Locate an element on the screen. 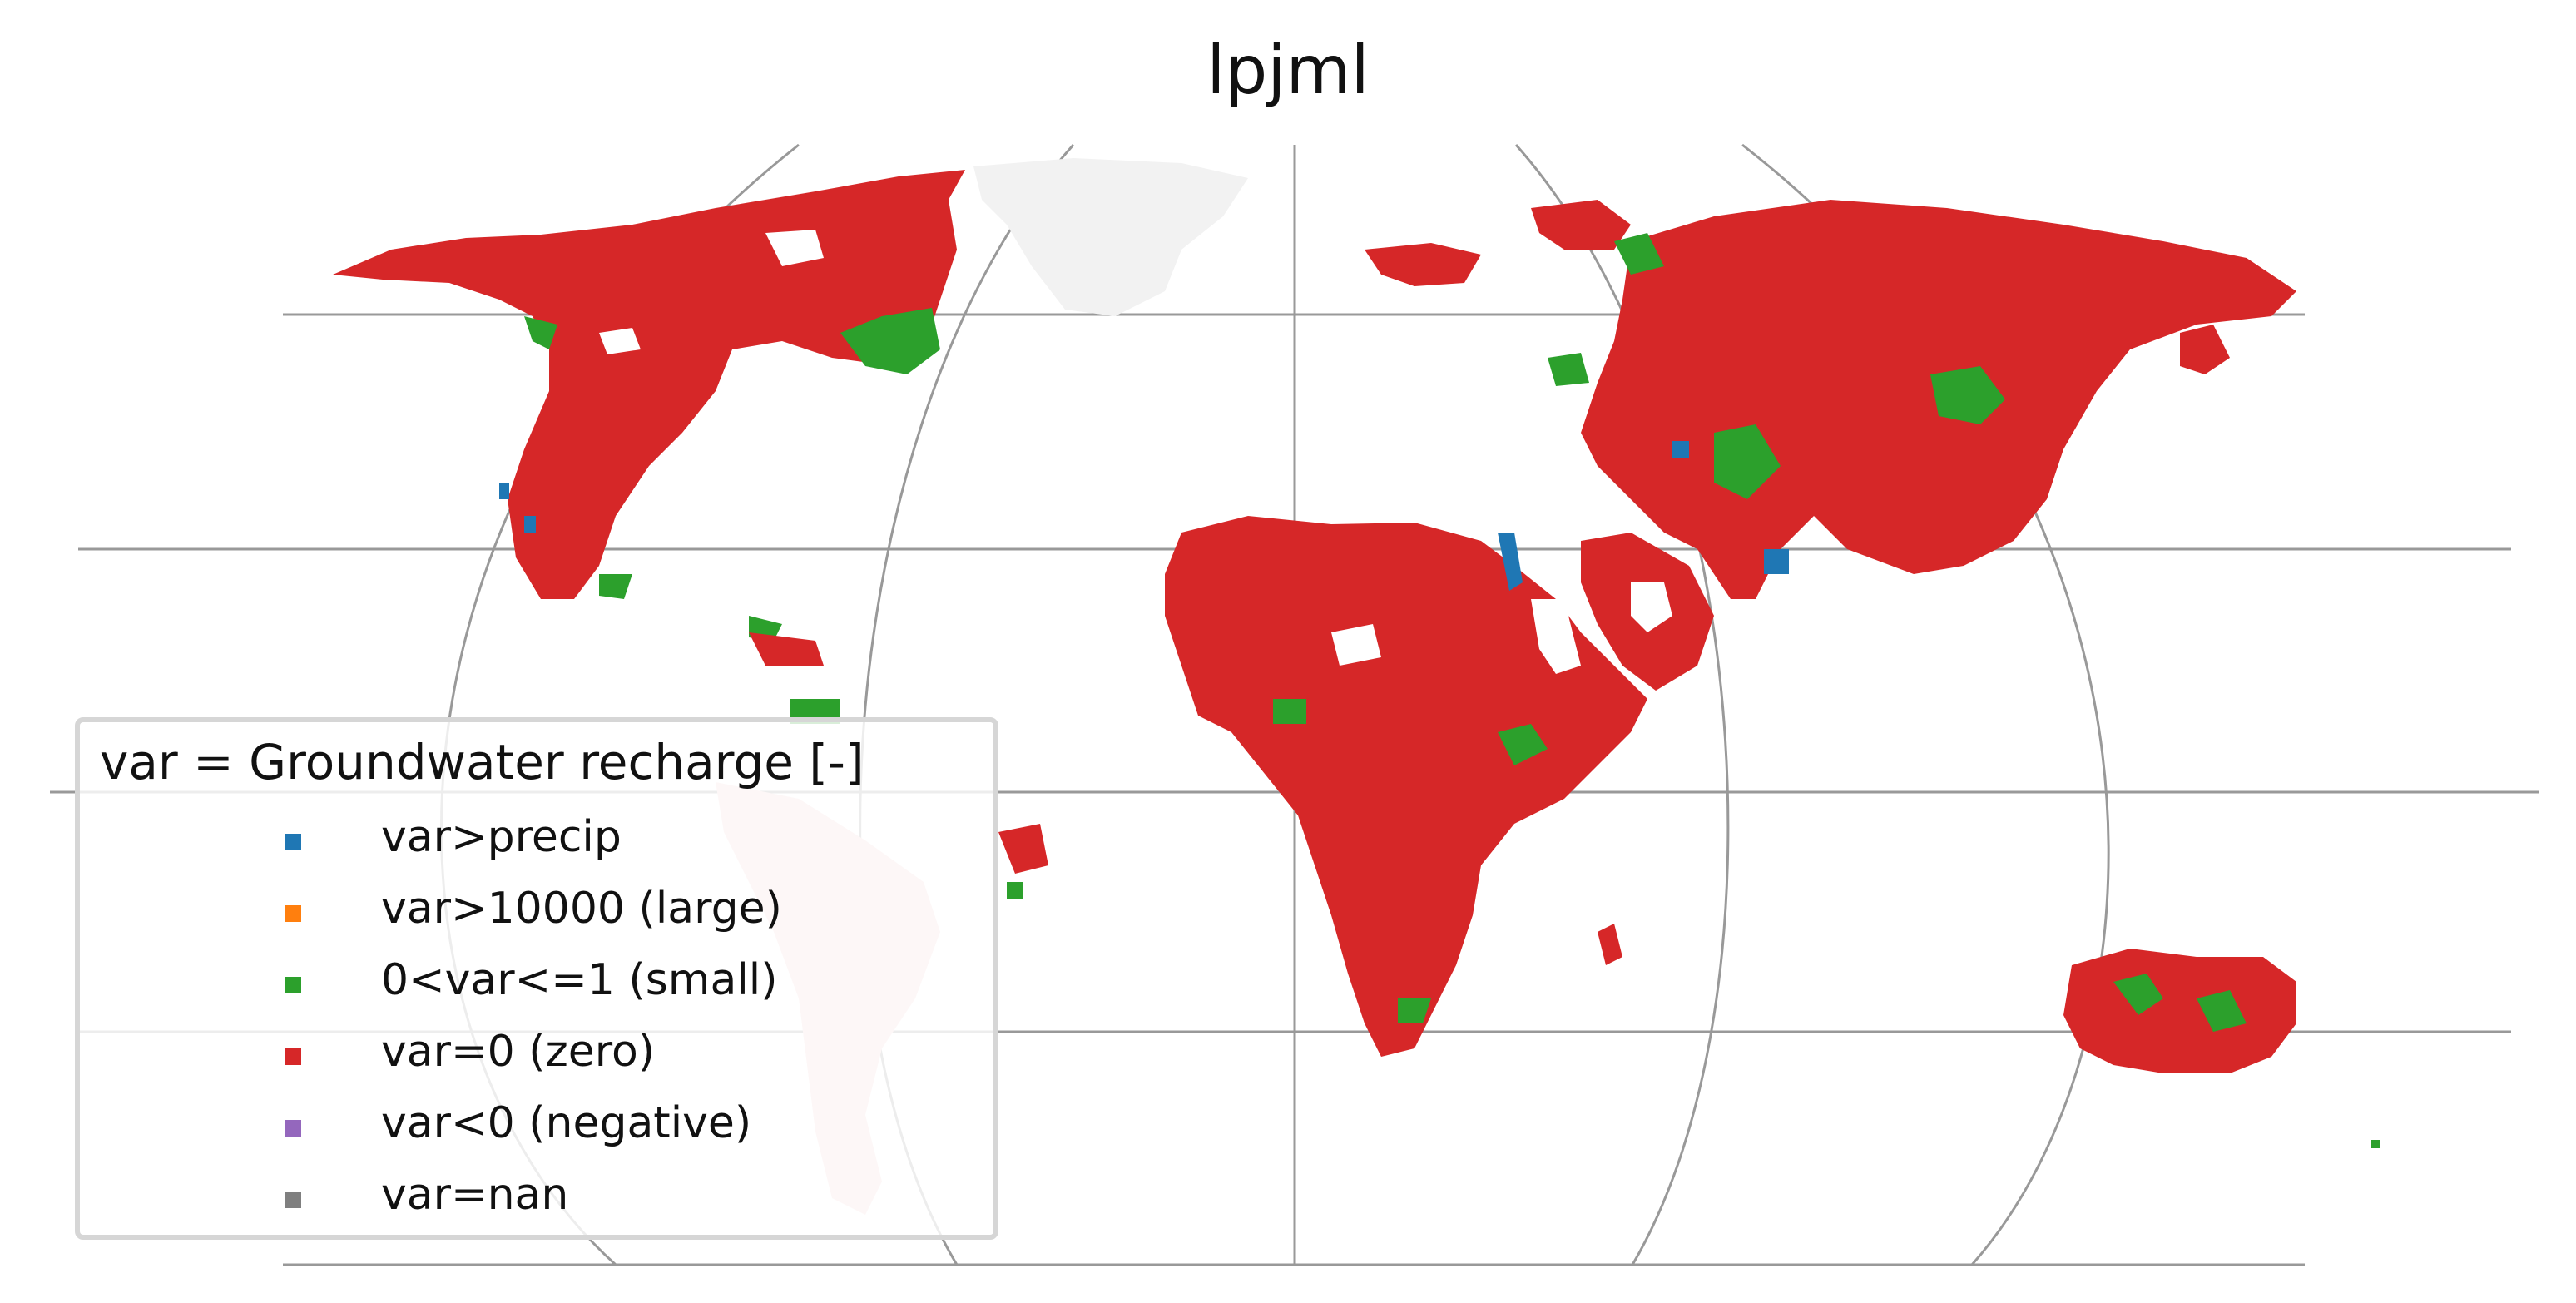 This screenshot has width=2576, height=1303. legend-swatch-negative is located at coordinates (293, 1128).